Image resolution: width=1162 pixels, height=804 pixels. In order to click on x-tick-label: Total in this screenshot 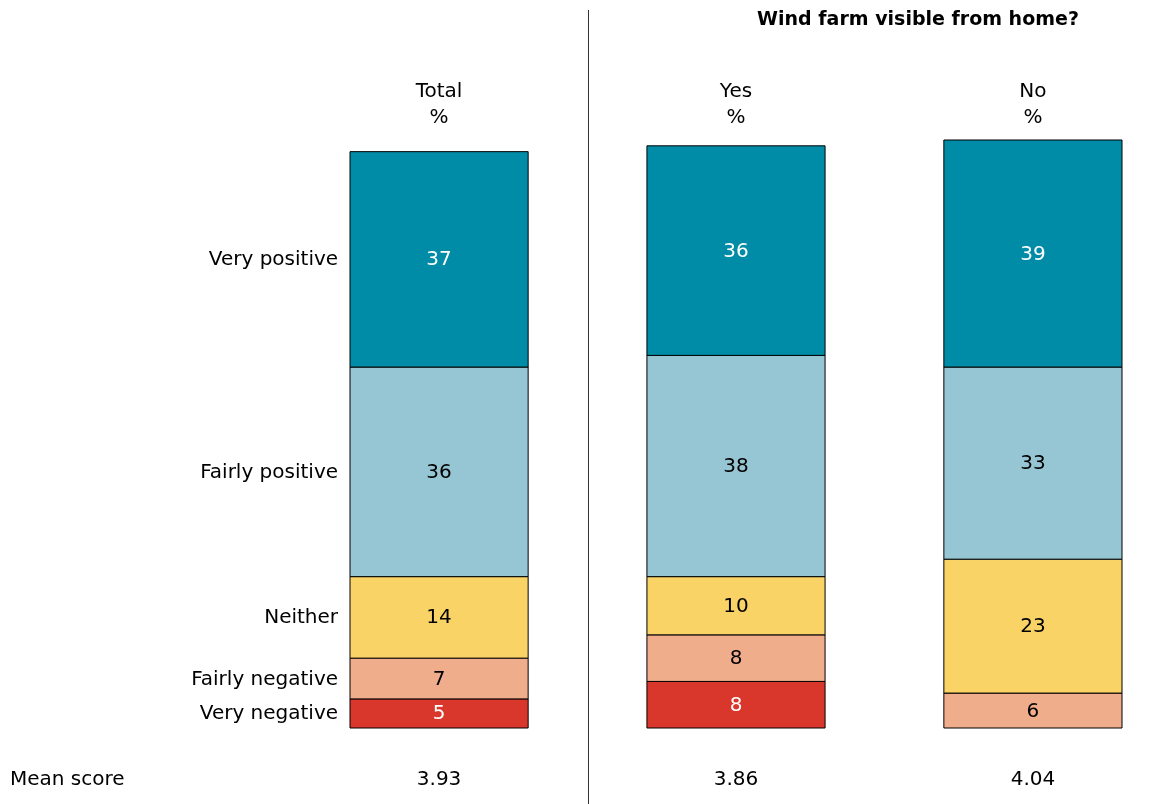, I will do `click(438, 89)`.